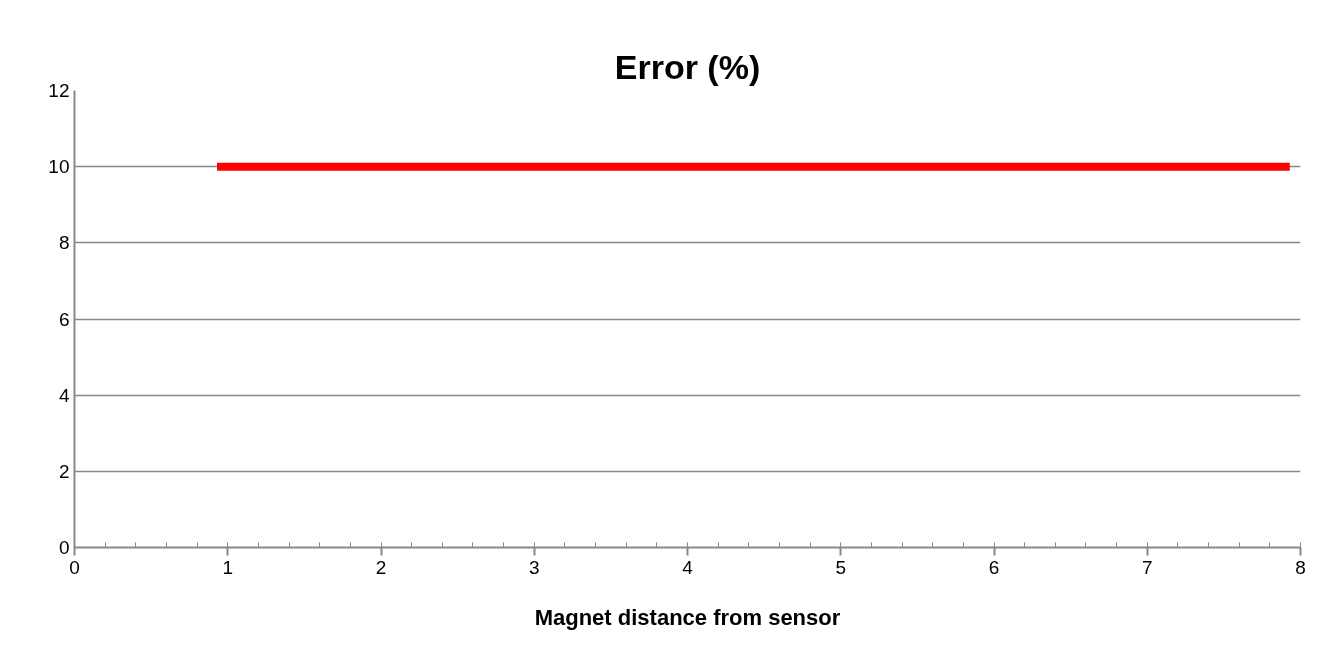 This screenshot has width=1328, height=647. What do you see at coordinates (994, 567) in the screenshot?
I see `x-tick-label: 6` at bounding box center [994, 567].